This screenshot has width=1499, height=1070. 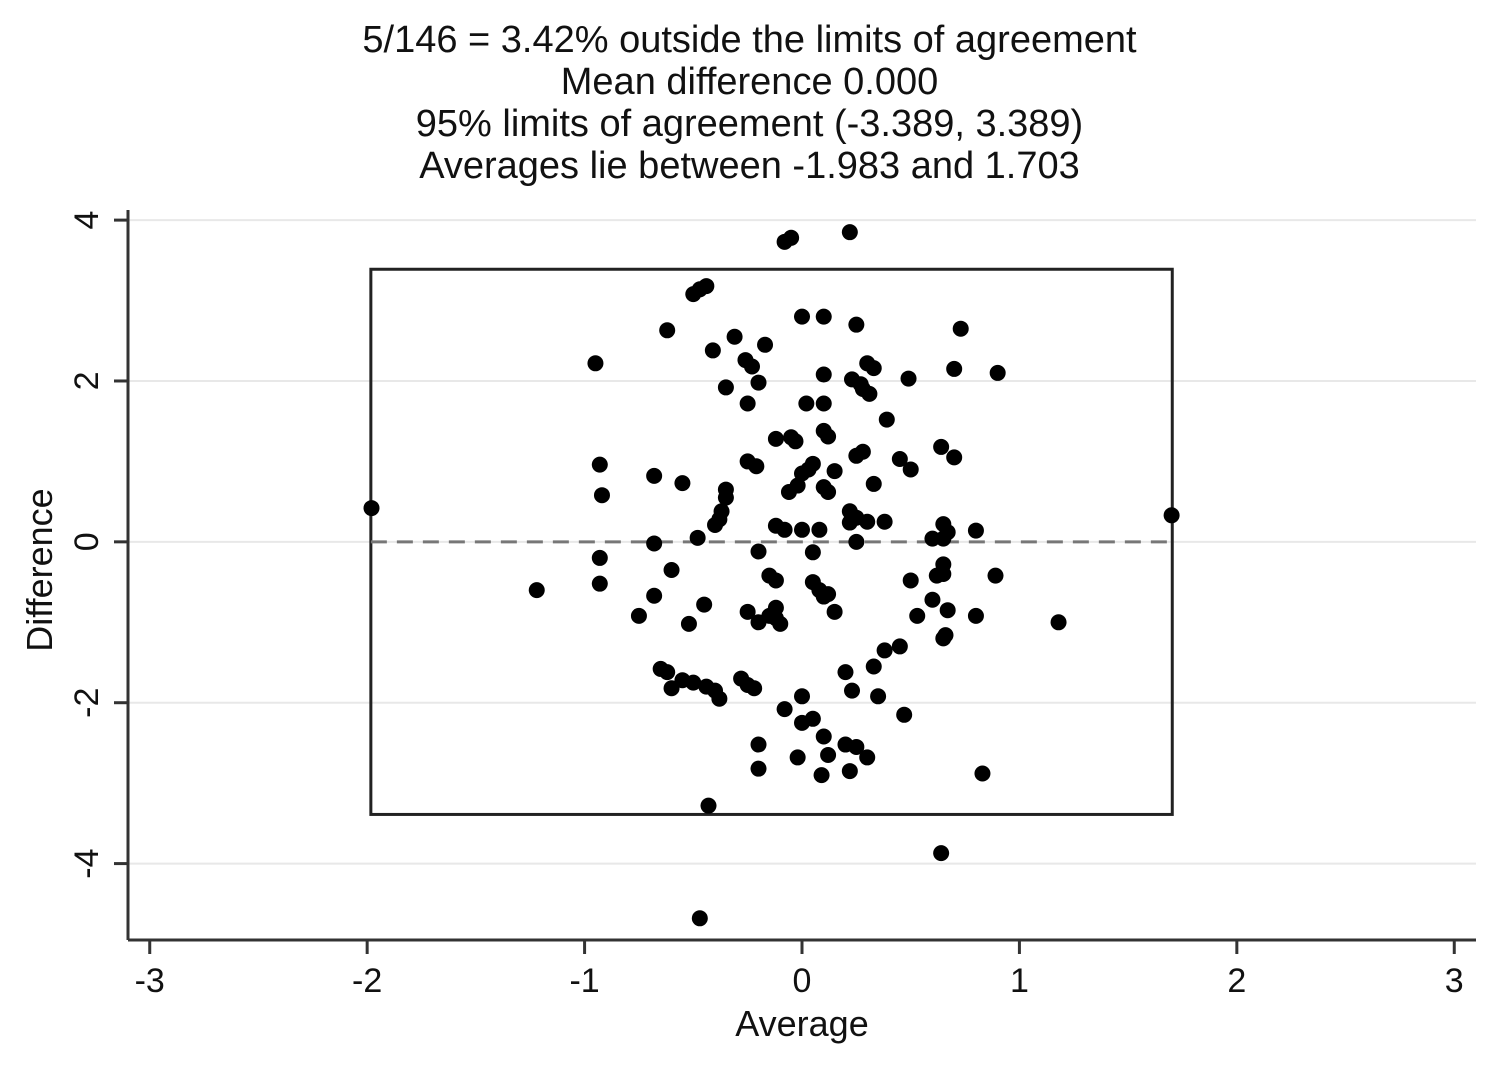 What do you see at coordinates (87, 541) in the screenshot?
I see `y-tick-label: 0` at bounding box center [87, 541].